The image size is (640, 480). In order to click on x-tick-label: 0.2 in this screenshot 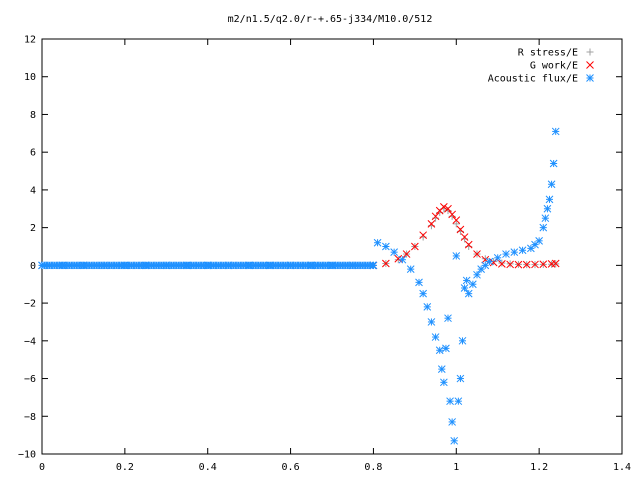, I will do `click(125, 467)`.